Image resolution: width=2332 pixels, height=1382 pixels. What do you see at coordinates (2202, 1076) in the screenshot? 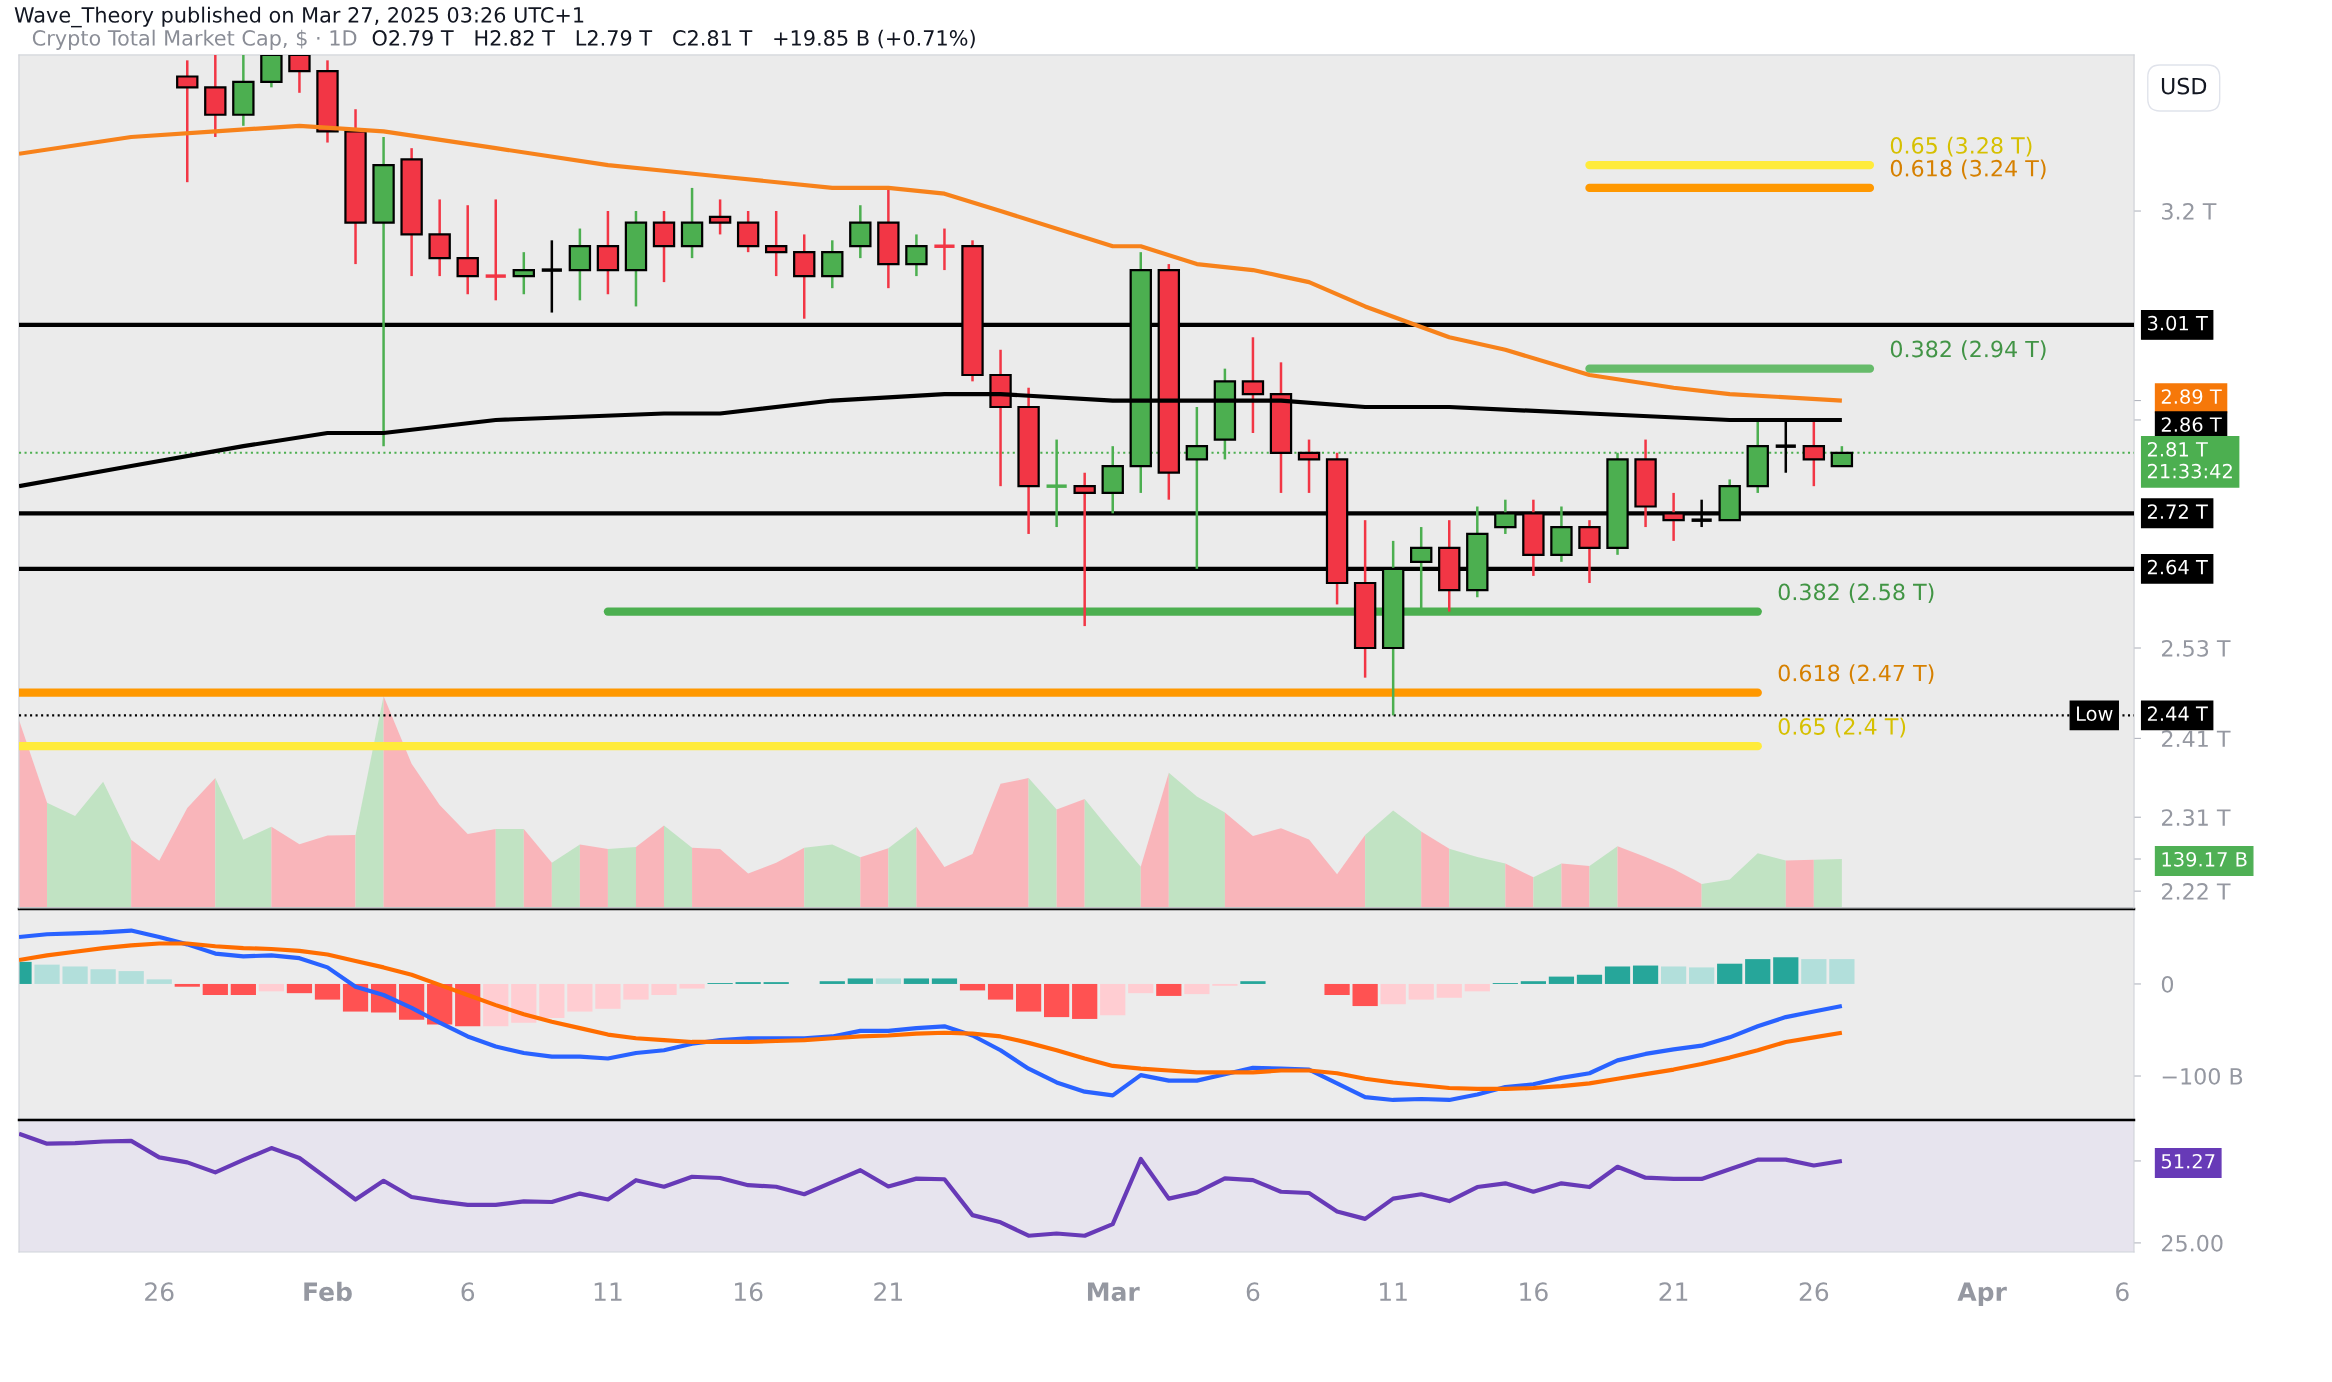
I see `y-tick-label: −100 B` at bounding box center [2202, 1076].